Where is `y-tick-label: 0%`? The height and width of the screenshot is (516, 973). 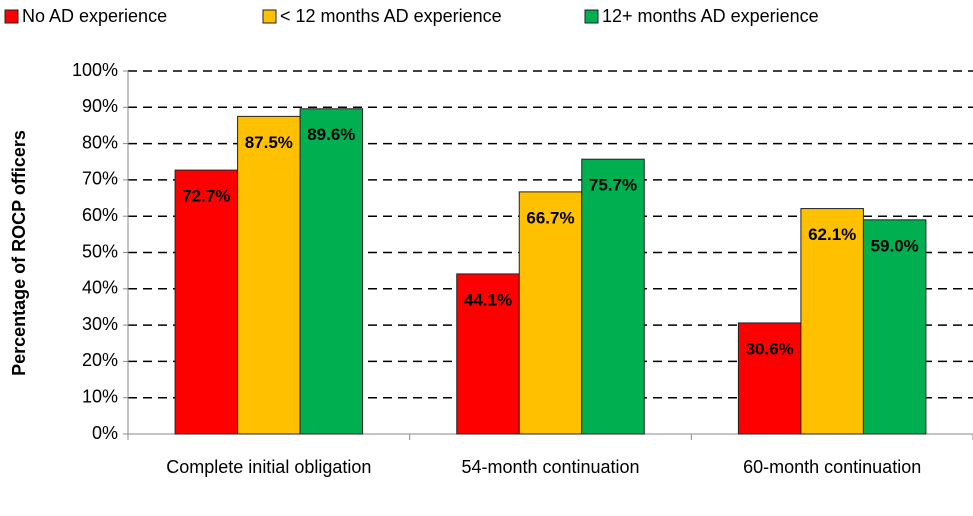
y-tick-label: 0% is located at coordinates (105, 433).